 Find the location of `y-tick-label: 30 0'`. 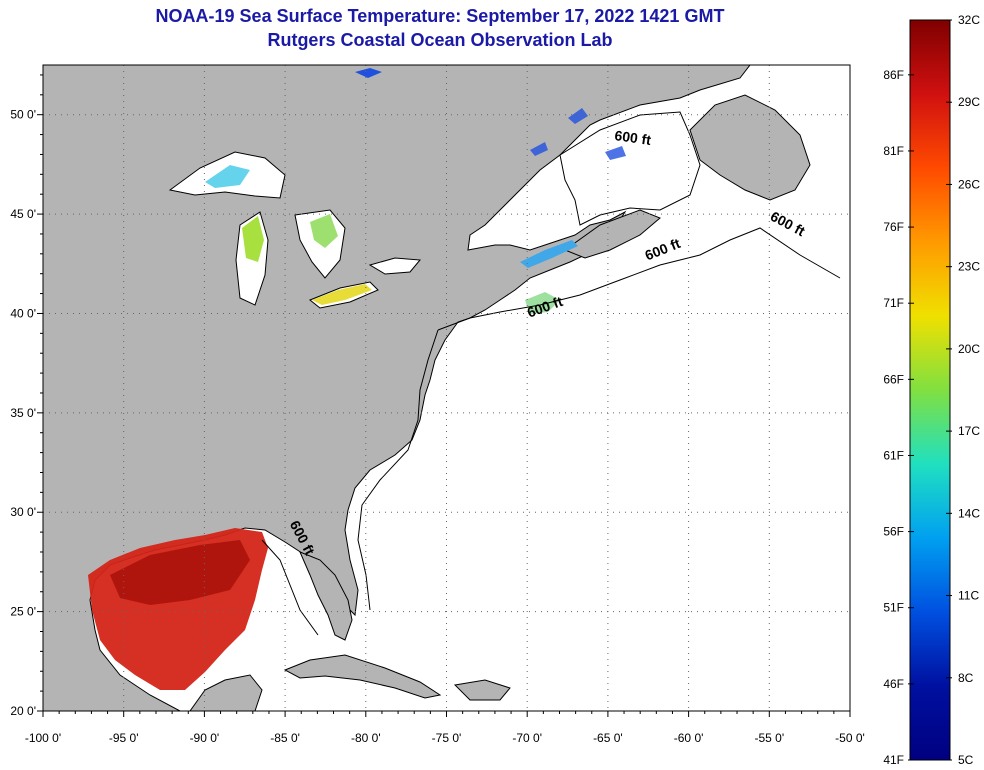

y-tick-label: 30 0' is located at coordinates (23, 512).